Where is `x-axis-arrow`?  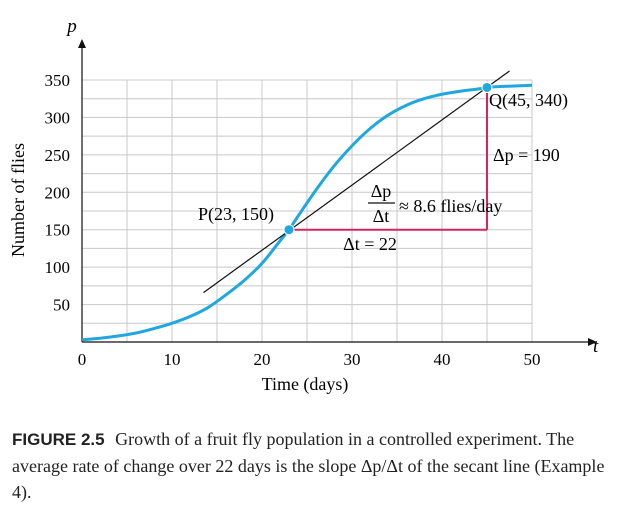 x-axis-arrow is located at coordinates (592, 342).